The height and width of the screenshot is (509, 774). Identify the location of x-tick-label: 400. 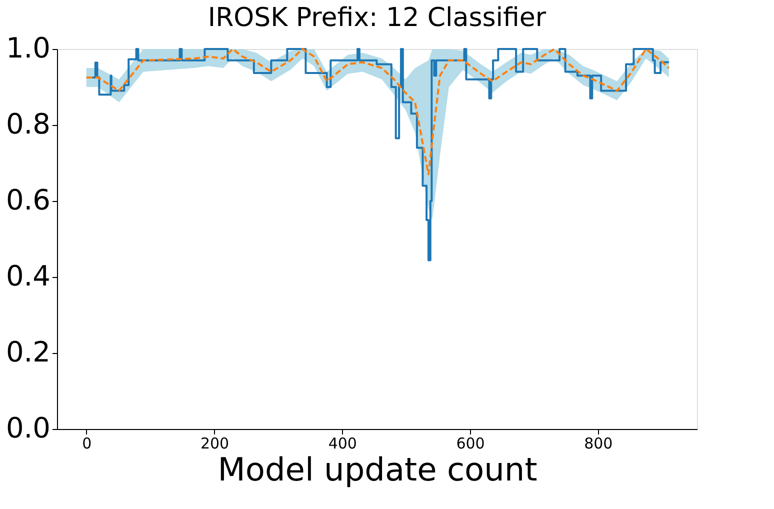
(342, 443).